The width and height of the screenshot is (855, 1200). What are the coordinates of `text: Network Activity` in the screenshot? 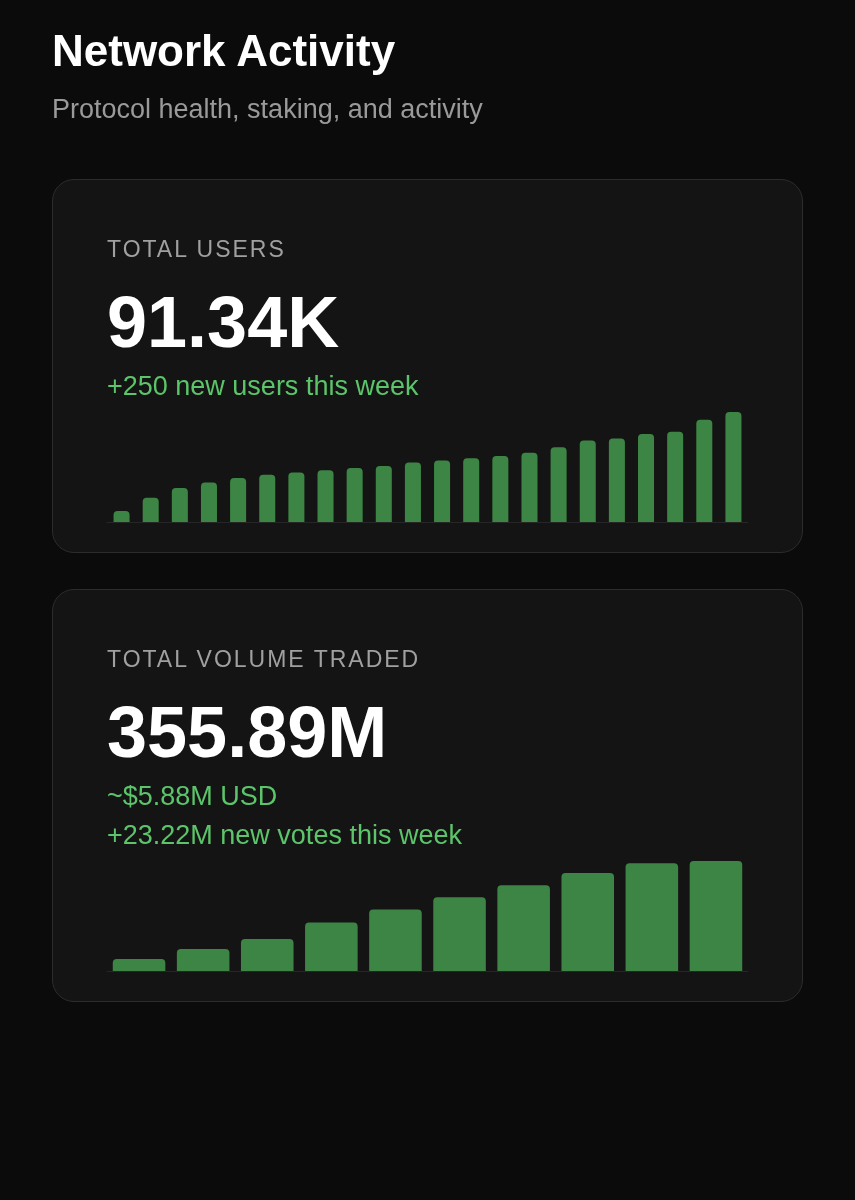 It's located at (224, 51).